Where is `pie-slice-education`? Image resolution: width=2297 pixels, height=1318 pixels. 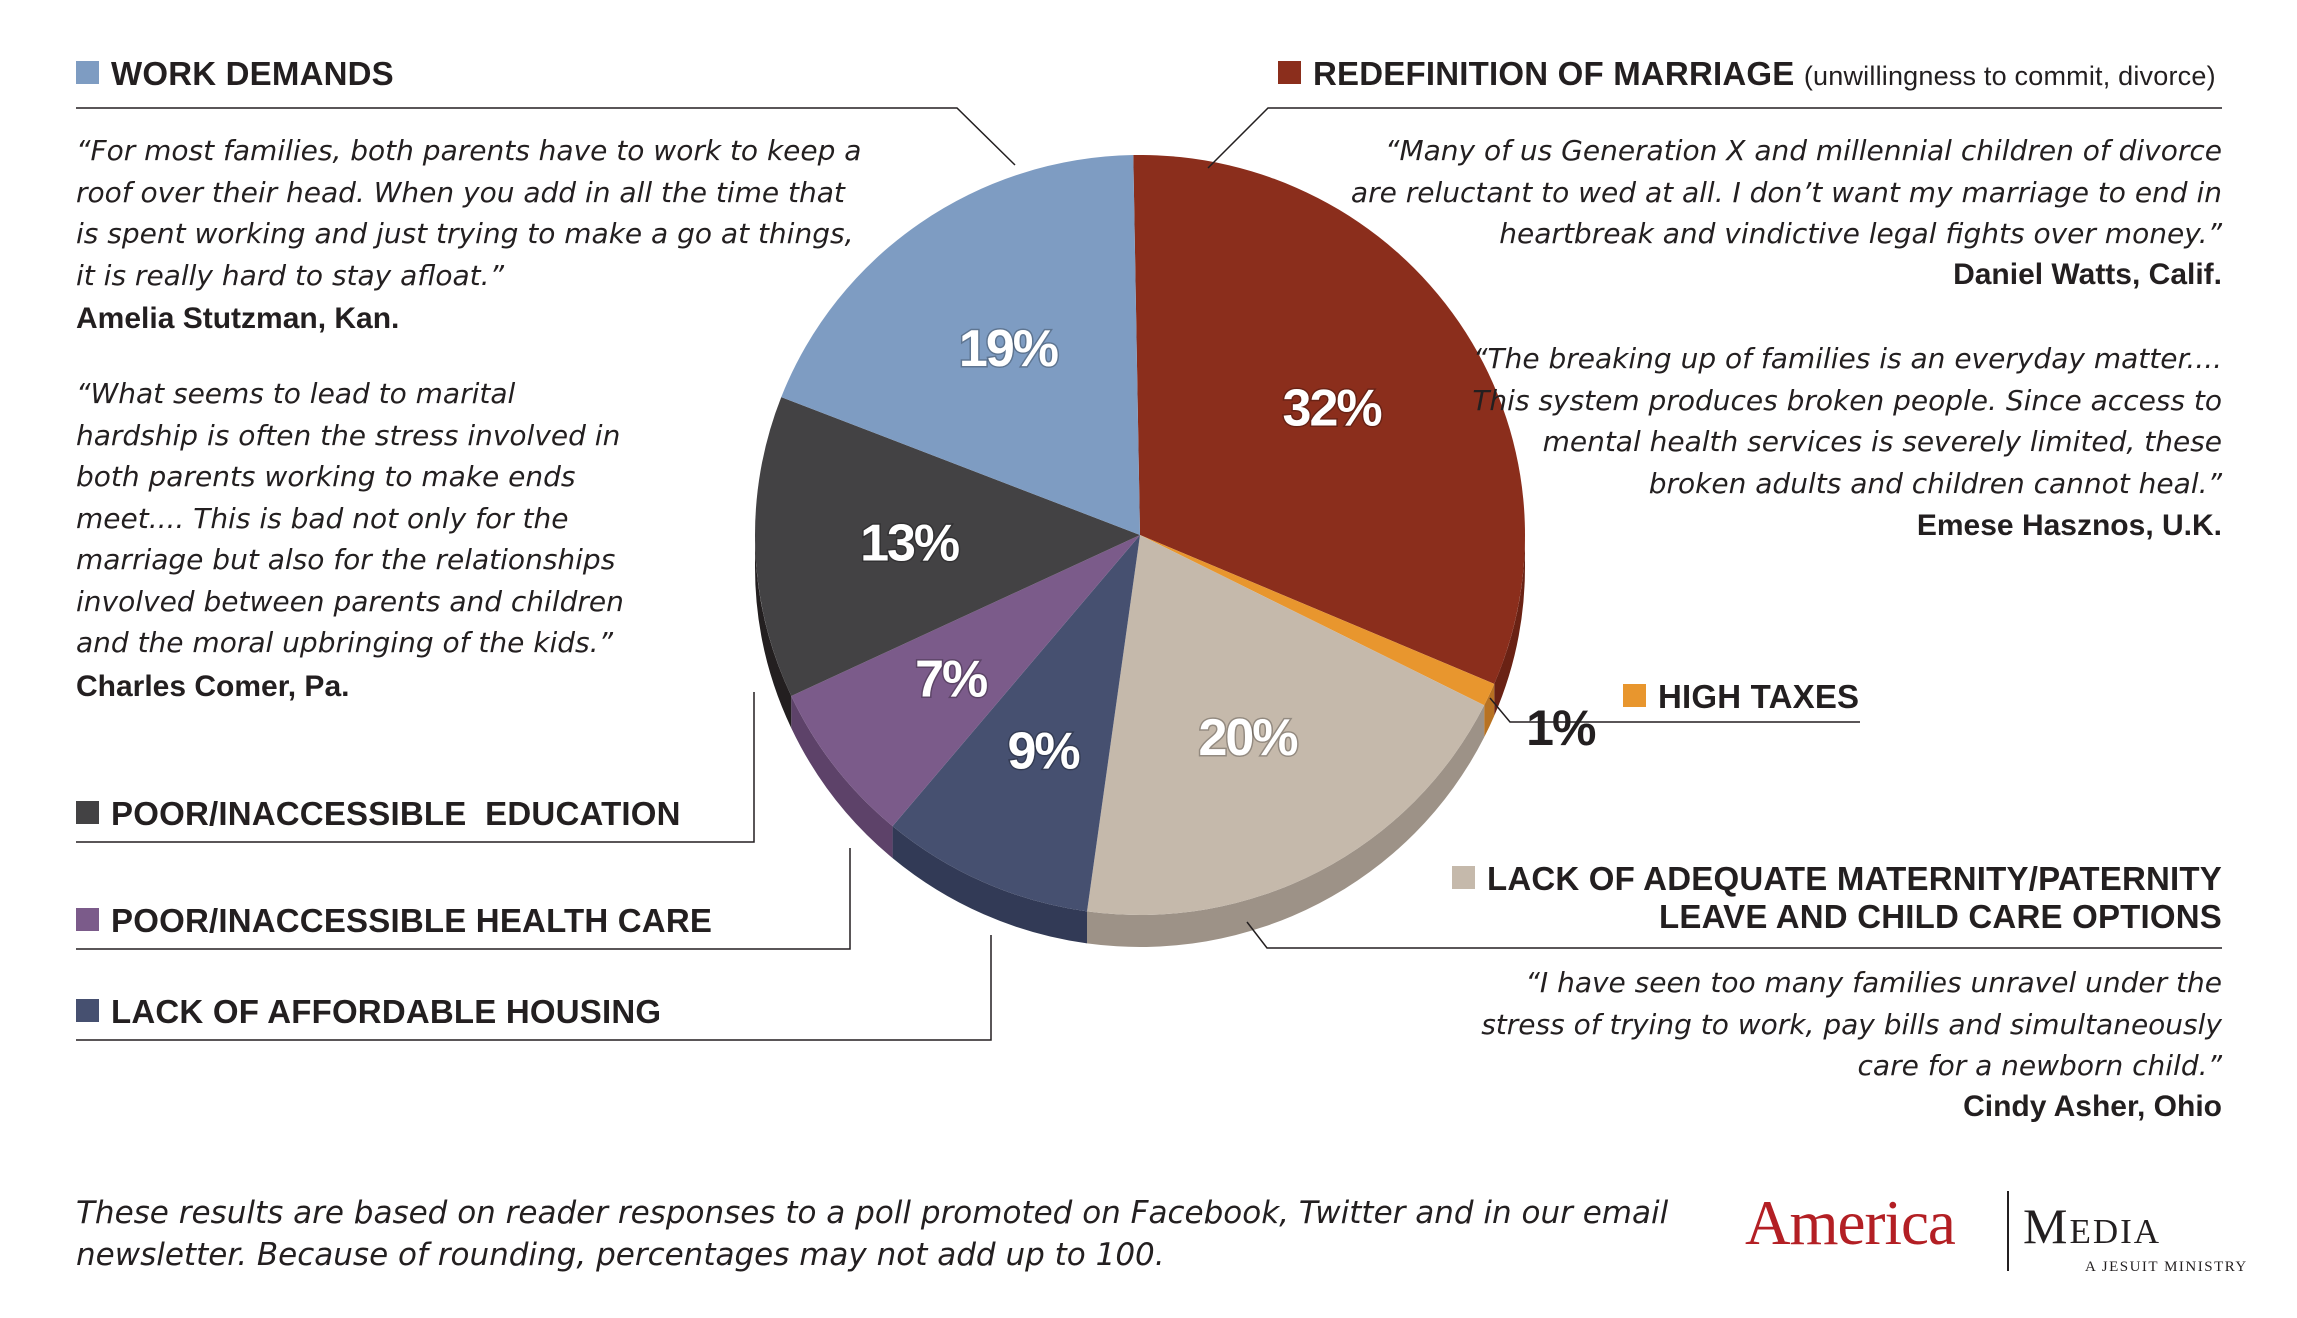
pie-slice-education is located at coordinates (947, 546).